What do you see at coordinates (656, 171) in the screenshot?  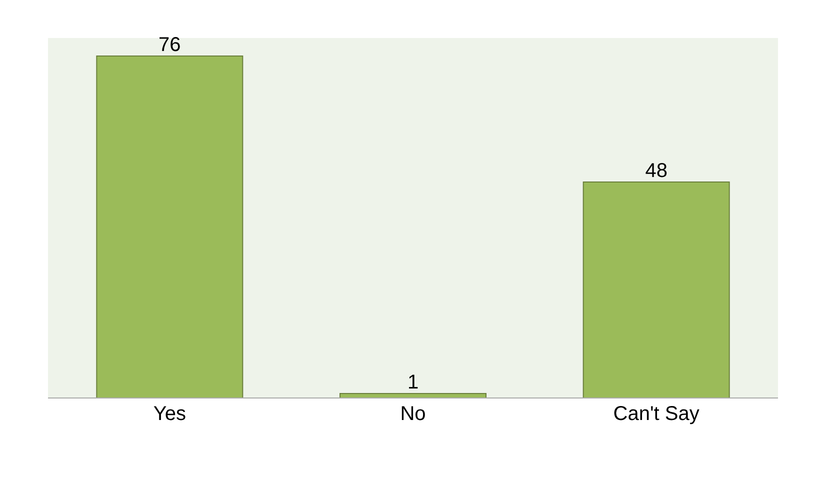 I see `data-label: 48` at bounding box center [656, 171].